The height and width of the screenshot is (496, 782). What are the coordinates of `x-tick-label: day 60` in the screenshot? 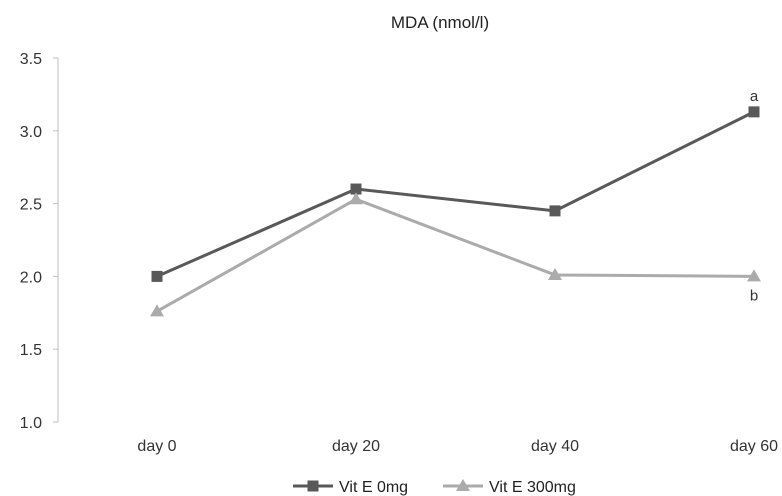 It's located at (754, 446).